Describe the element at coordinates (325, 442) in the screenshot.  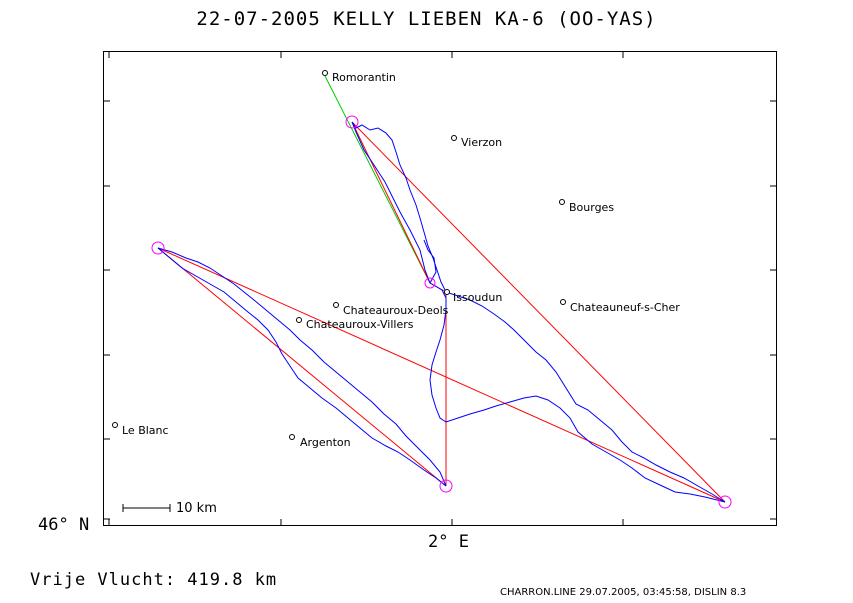
I see `town-label-argenton: Argenton` at that location.